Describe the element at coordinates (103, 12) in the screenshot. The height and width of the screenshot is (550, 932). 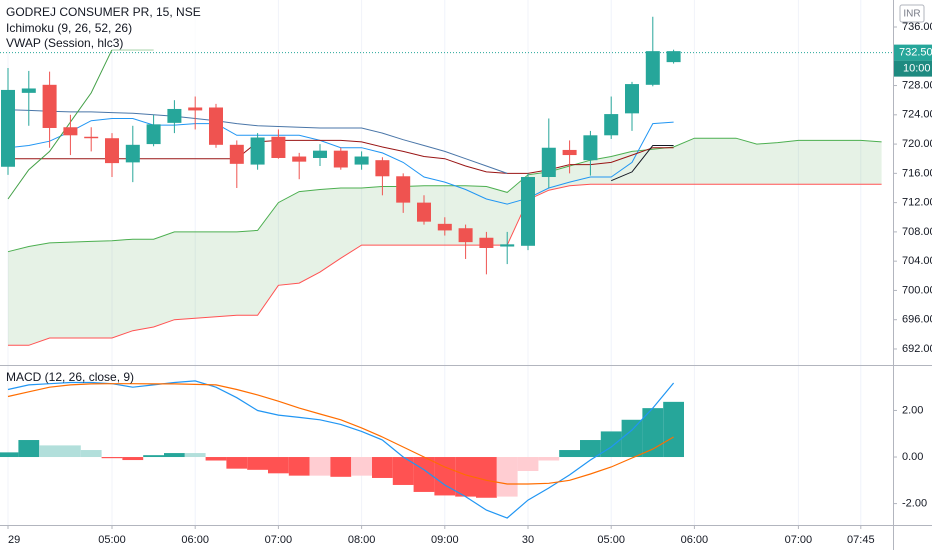
I see `chart-title: GODREJ CONSUMER PR, 15, NSE` at that location.